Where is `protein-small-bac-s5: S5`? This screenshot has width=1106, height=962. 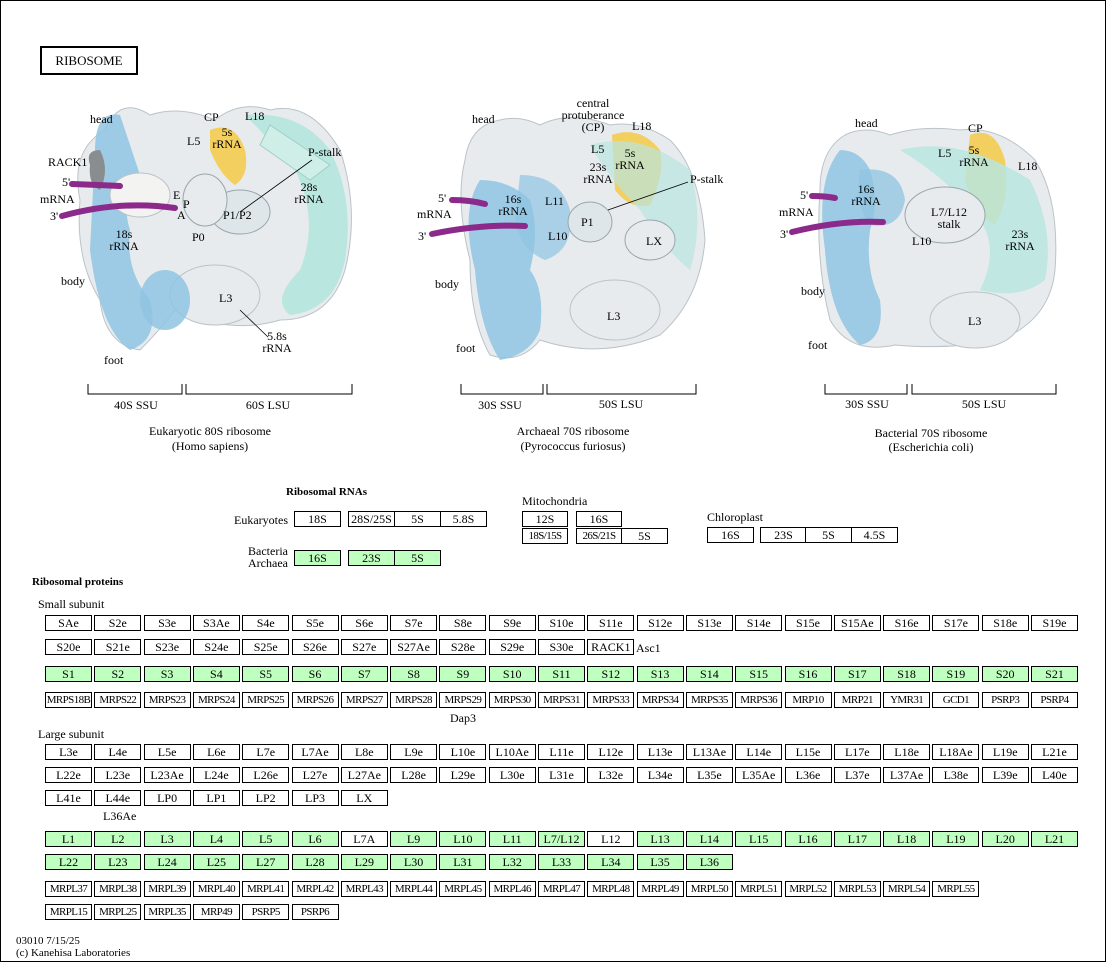 protein-small-bac-s5: S5 is located at coordinates (266, 674).